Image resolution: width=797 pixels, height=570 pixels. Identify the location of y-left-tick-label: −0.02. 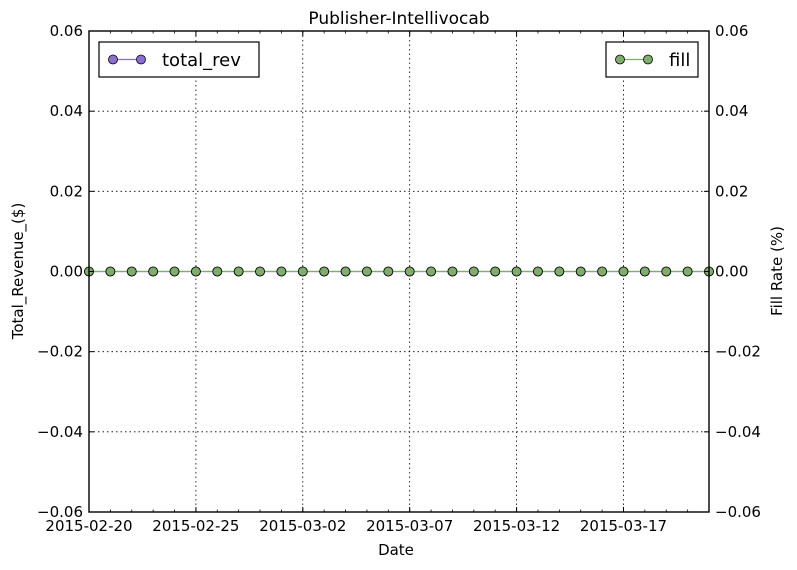
(60, 352).